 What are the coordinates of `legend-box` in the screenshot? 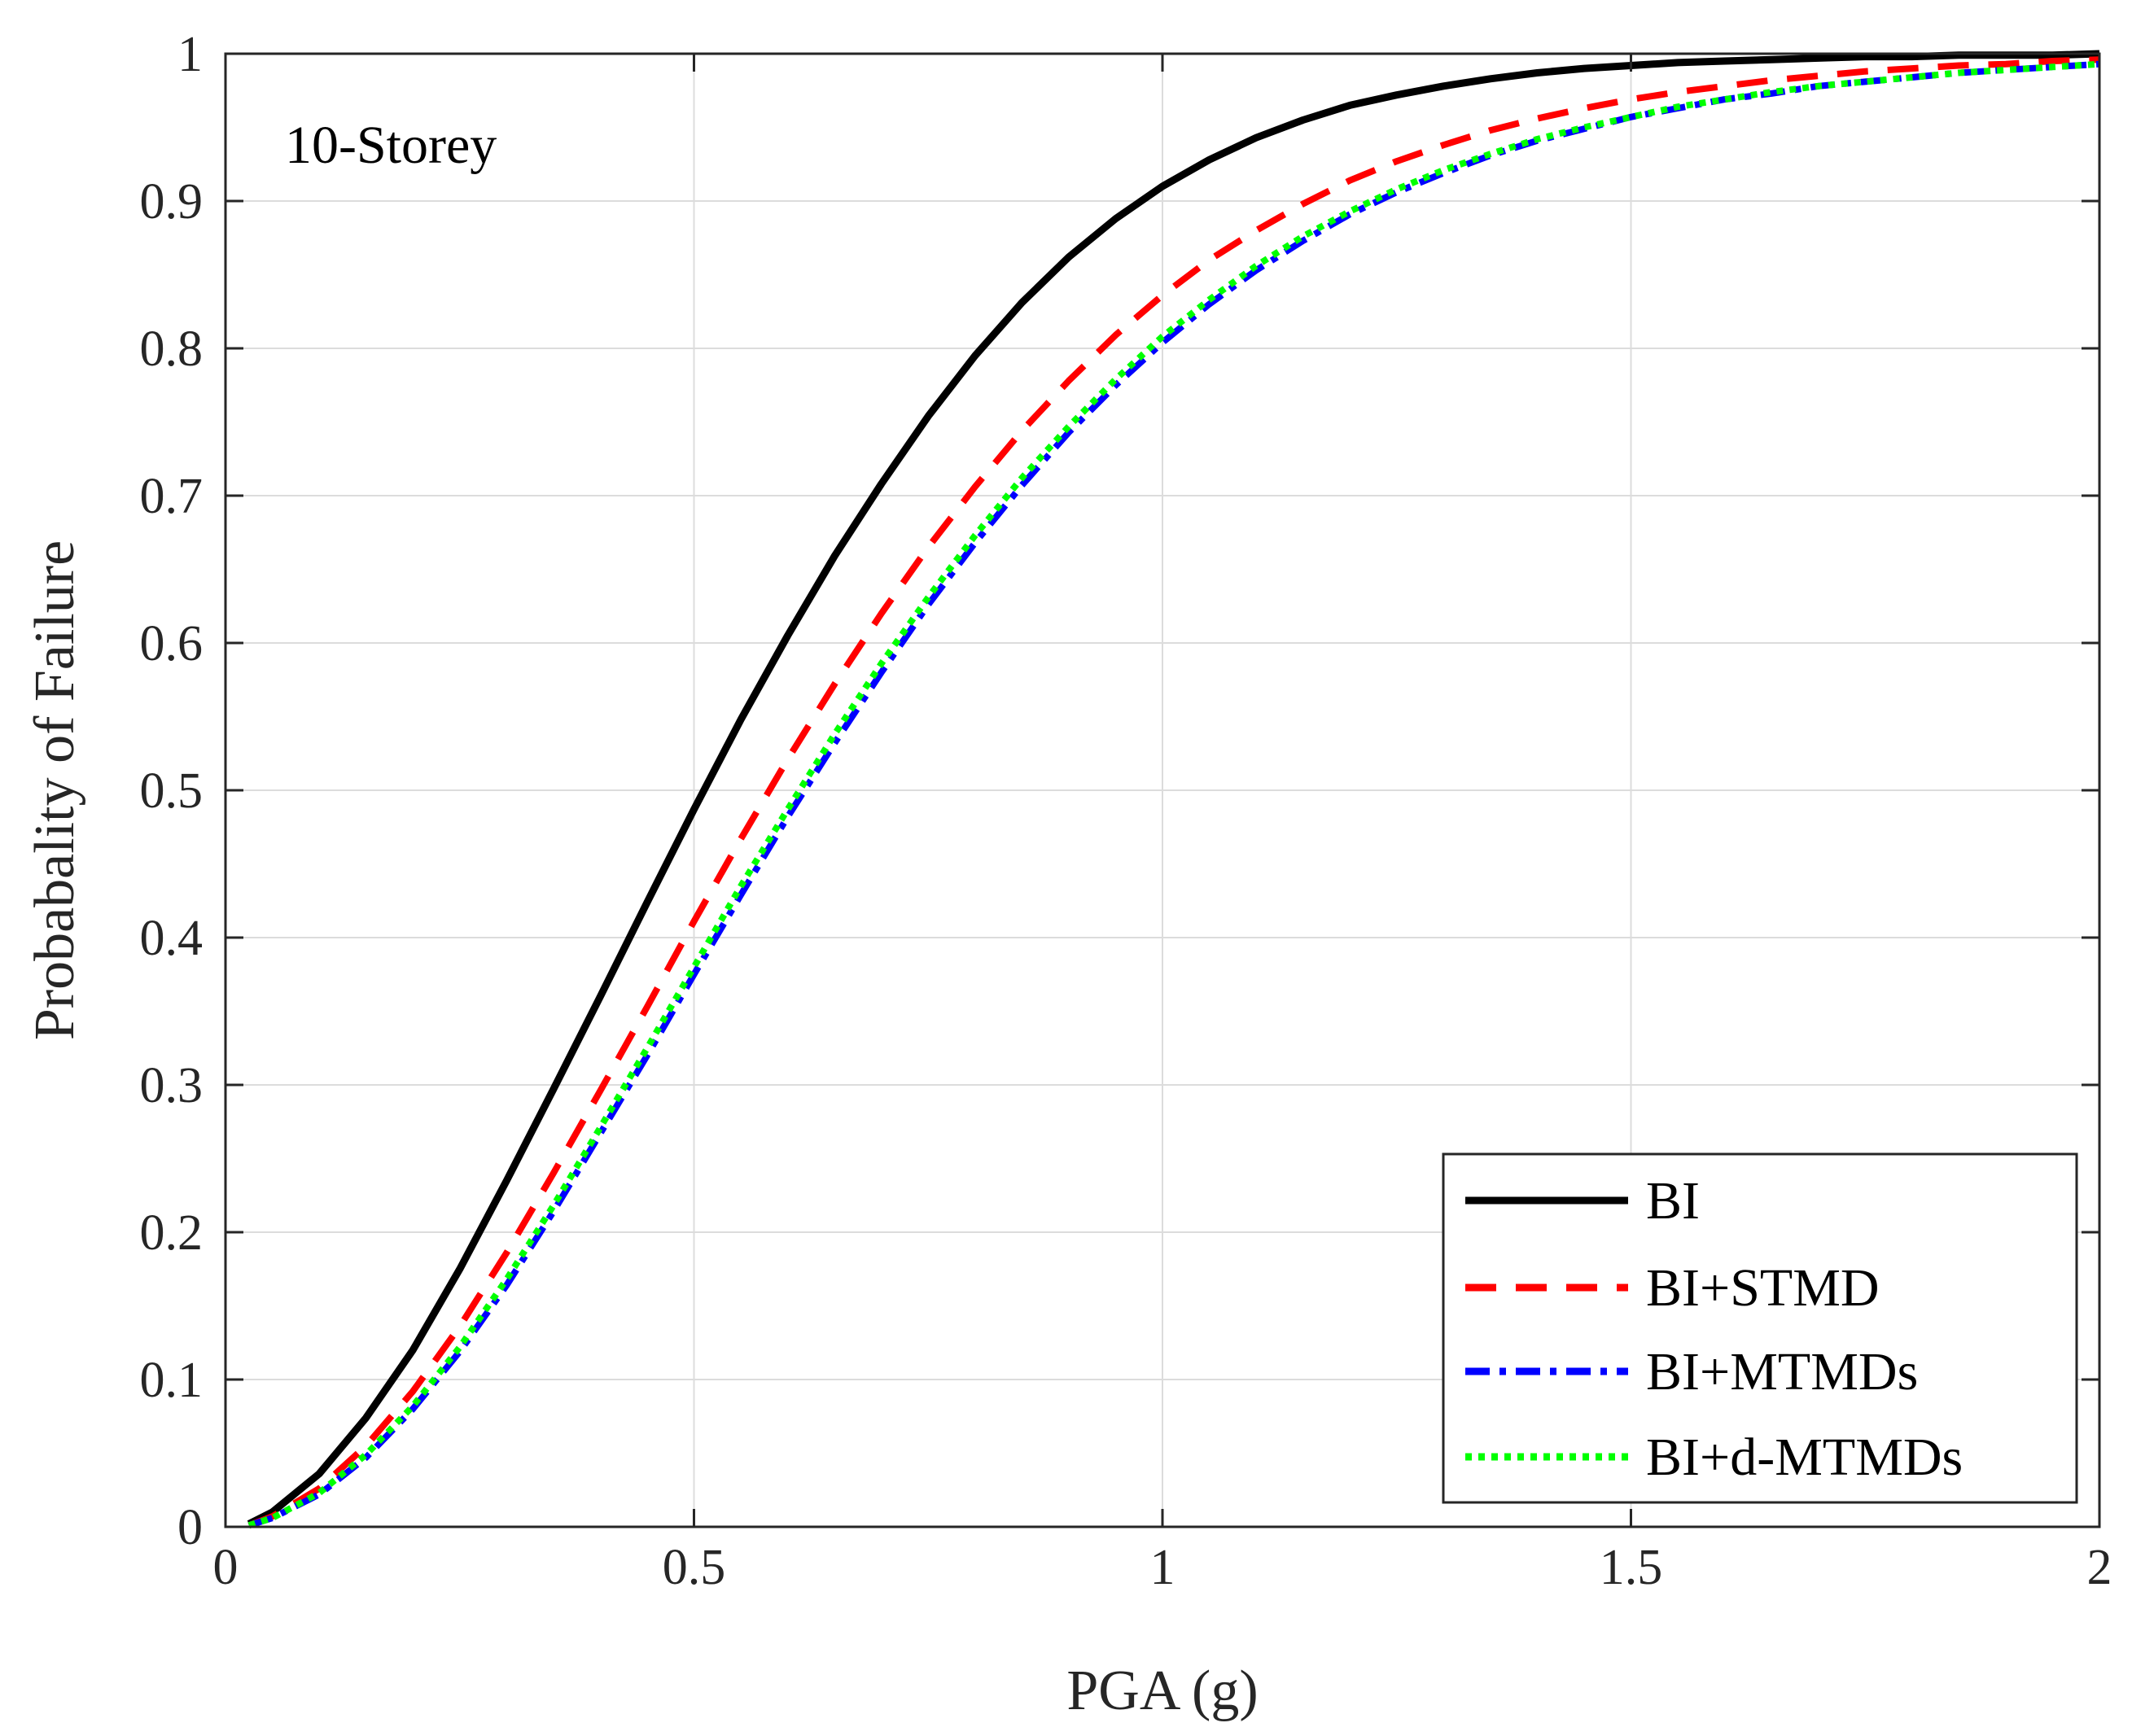 It's located at (1760, 1328).